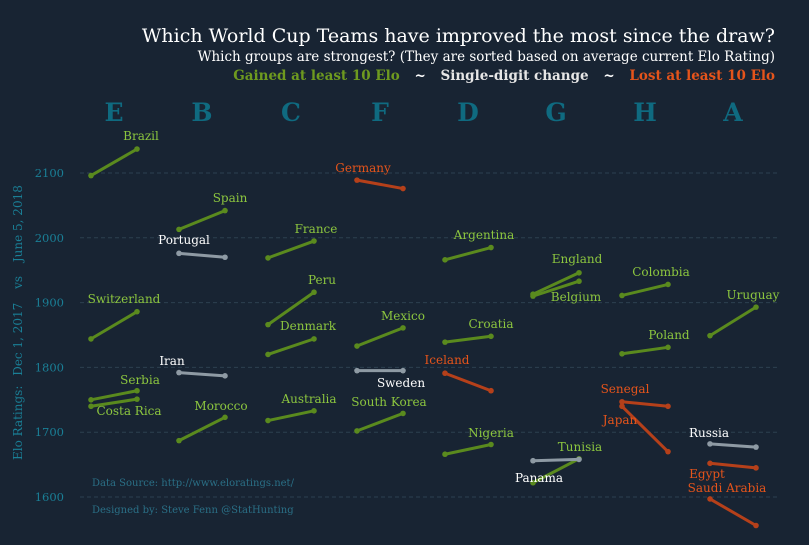 The image size is (809, 545). What do you see at coordinates (668, 284) in the screenshot?
I see `point-jun-2018-colombia` at bounding box center [668, 284].